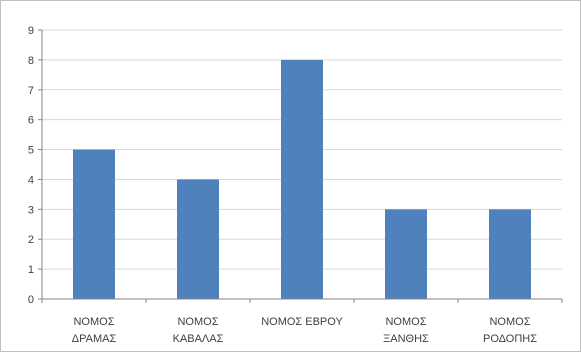 The image size is (581, 352). I want to click on x-category-label: ΝΟΜΟΣ ΔΡΑΜΑΣ, so click(94, 330).